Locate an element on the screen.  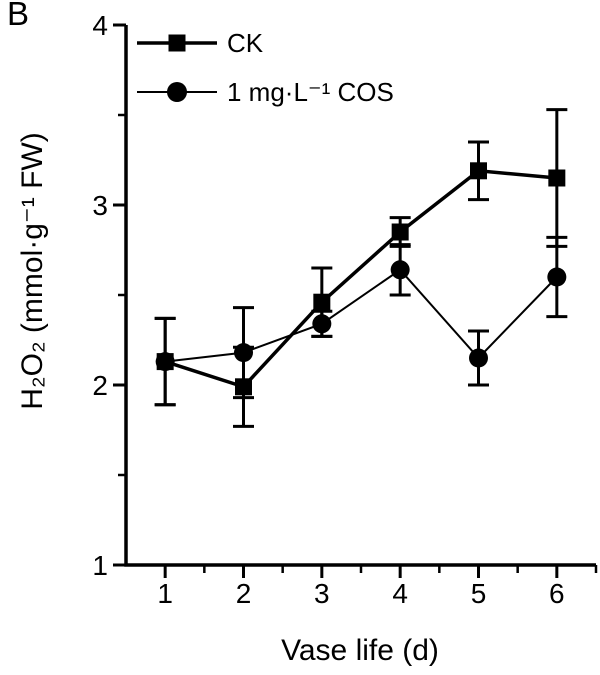
x-tick-label: 5 is located at coordinates (479, 593).